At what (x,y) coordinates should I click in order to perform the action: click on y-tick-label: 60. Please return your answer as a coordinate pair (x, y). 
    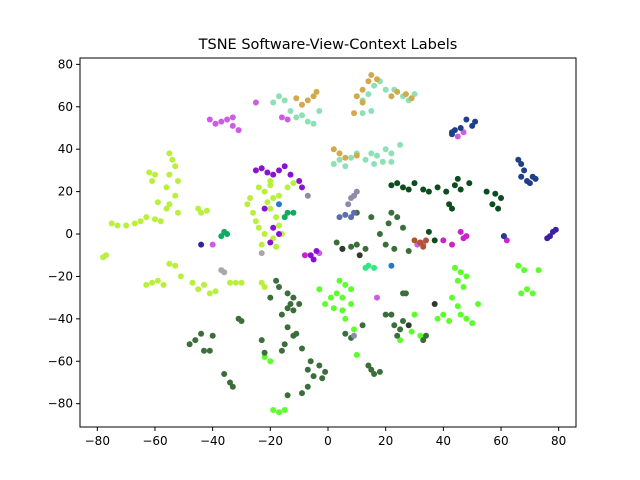
    Looking at the image, I should click on (65, 107).